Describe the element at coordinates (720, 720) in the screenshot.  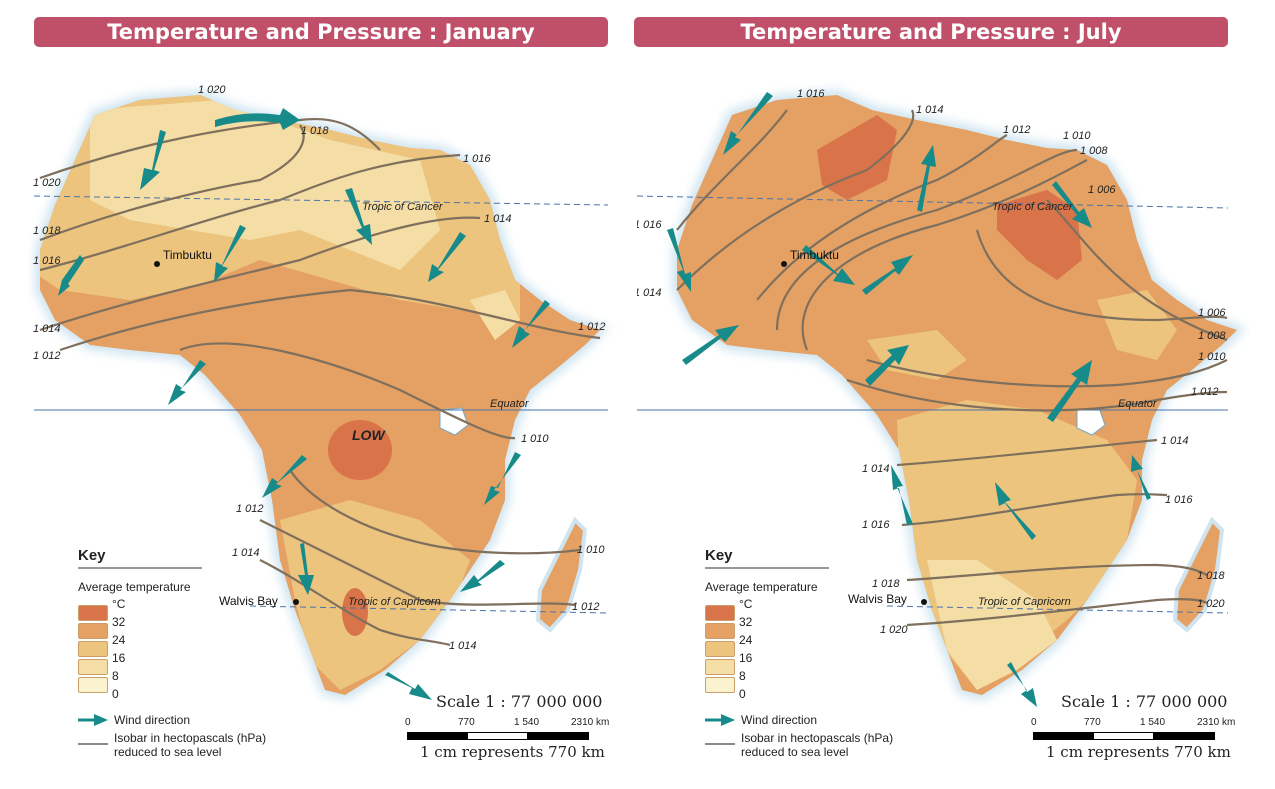
I see `wind-legend-icon` at that location.